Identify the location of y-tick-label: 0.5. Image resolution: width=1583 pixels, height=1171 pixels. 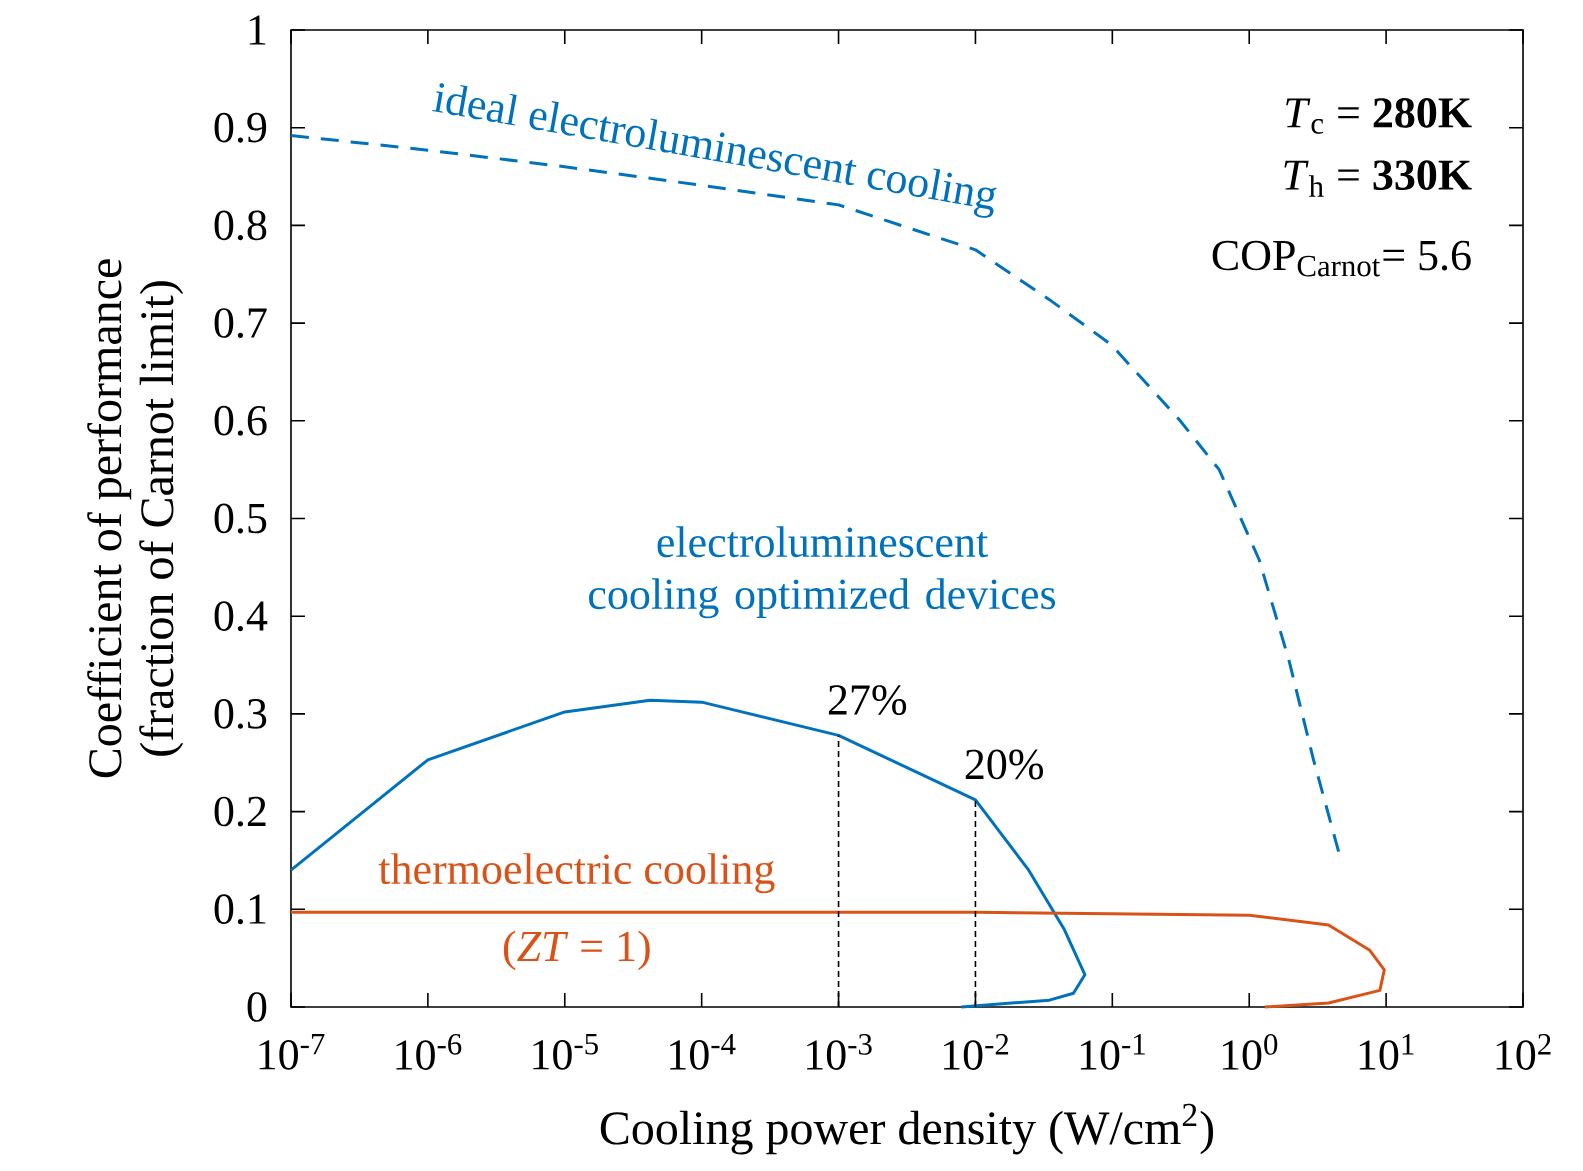
(240, 518).